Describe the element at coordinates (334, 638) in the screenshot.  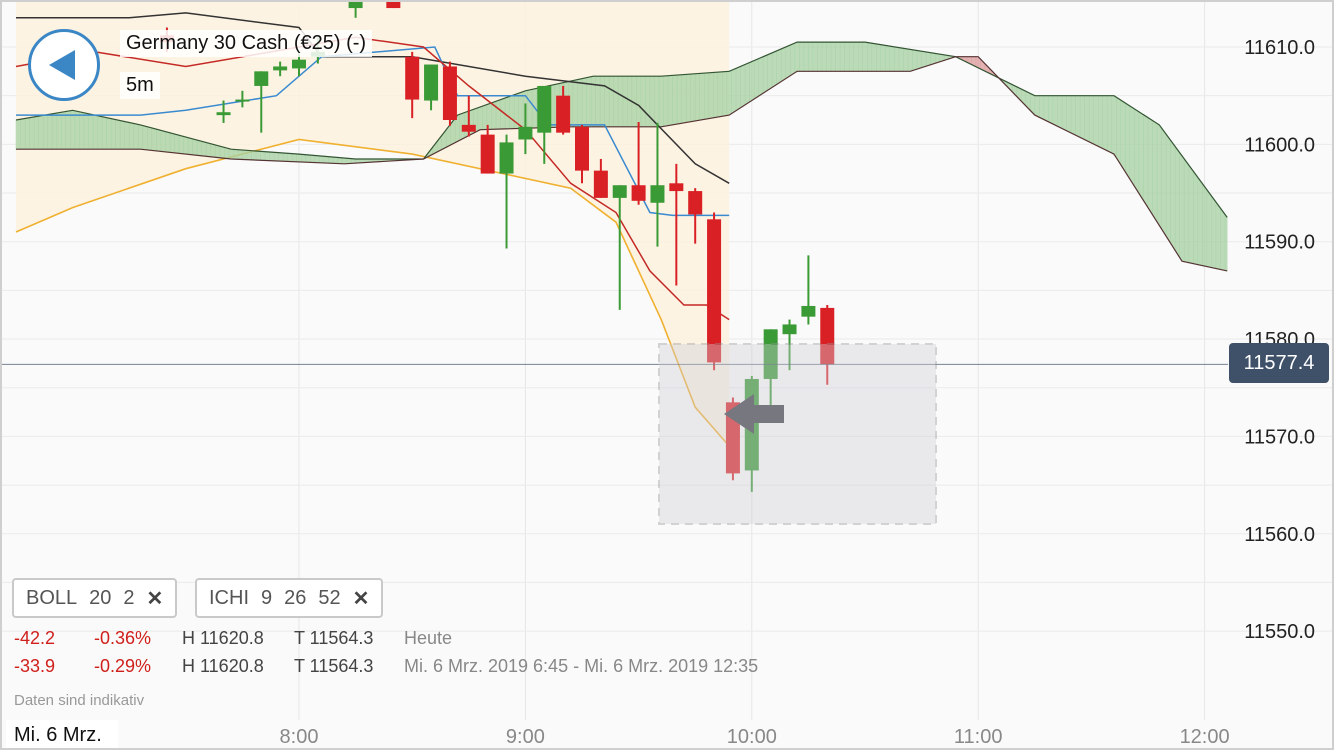
I see `low-value: T 11564.3` at that location.